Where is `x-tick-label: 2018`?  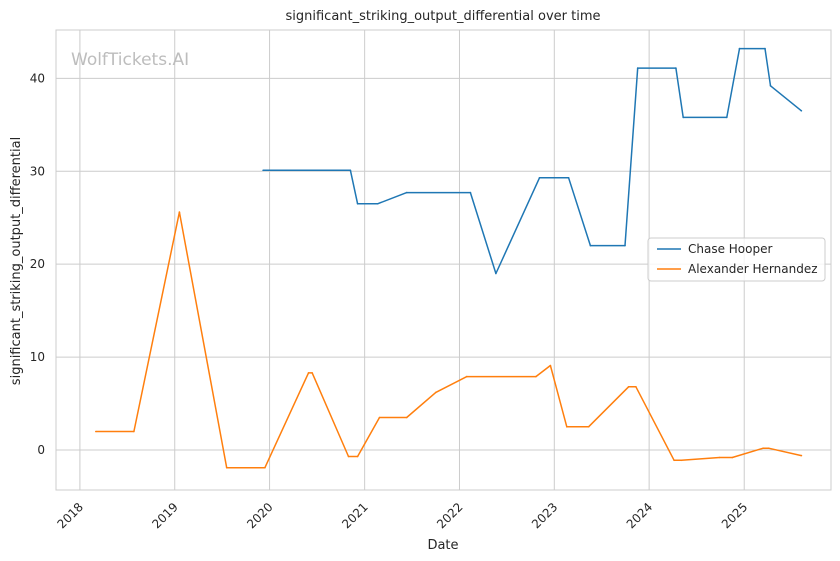 x-tick-label: 2018 is located at coordinates (70, 515).